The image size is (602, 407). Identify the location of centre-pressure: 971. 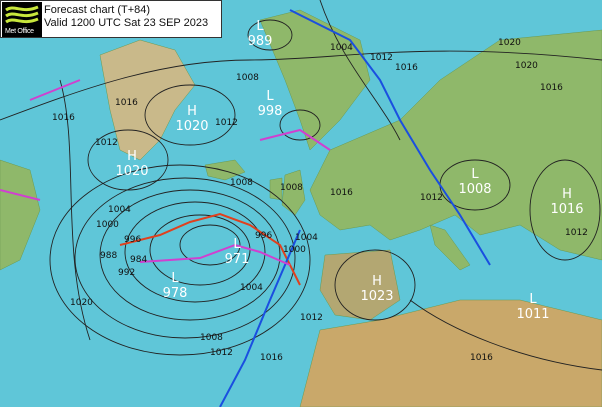
(237, 259).